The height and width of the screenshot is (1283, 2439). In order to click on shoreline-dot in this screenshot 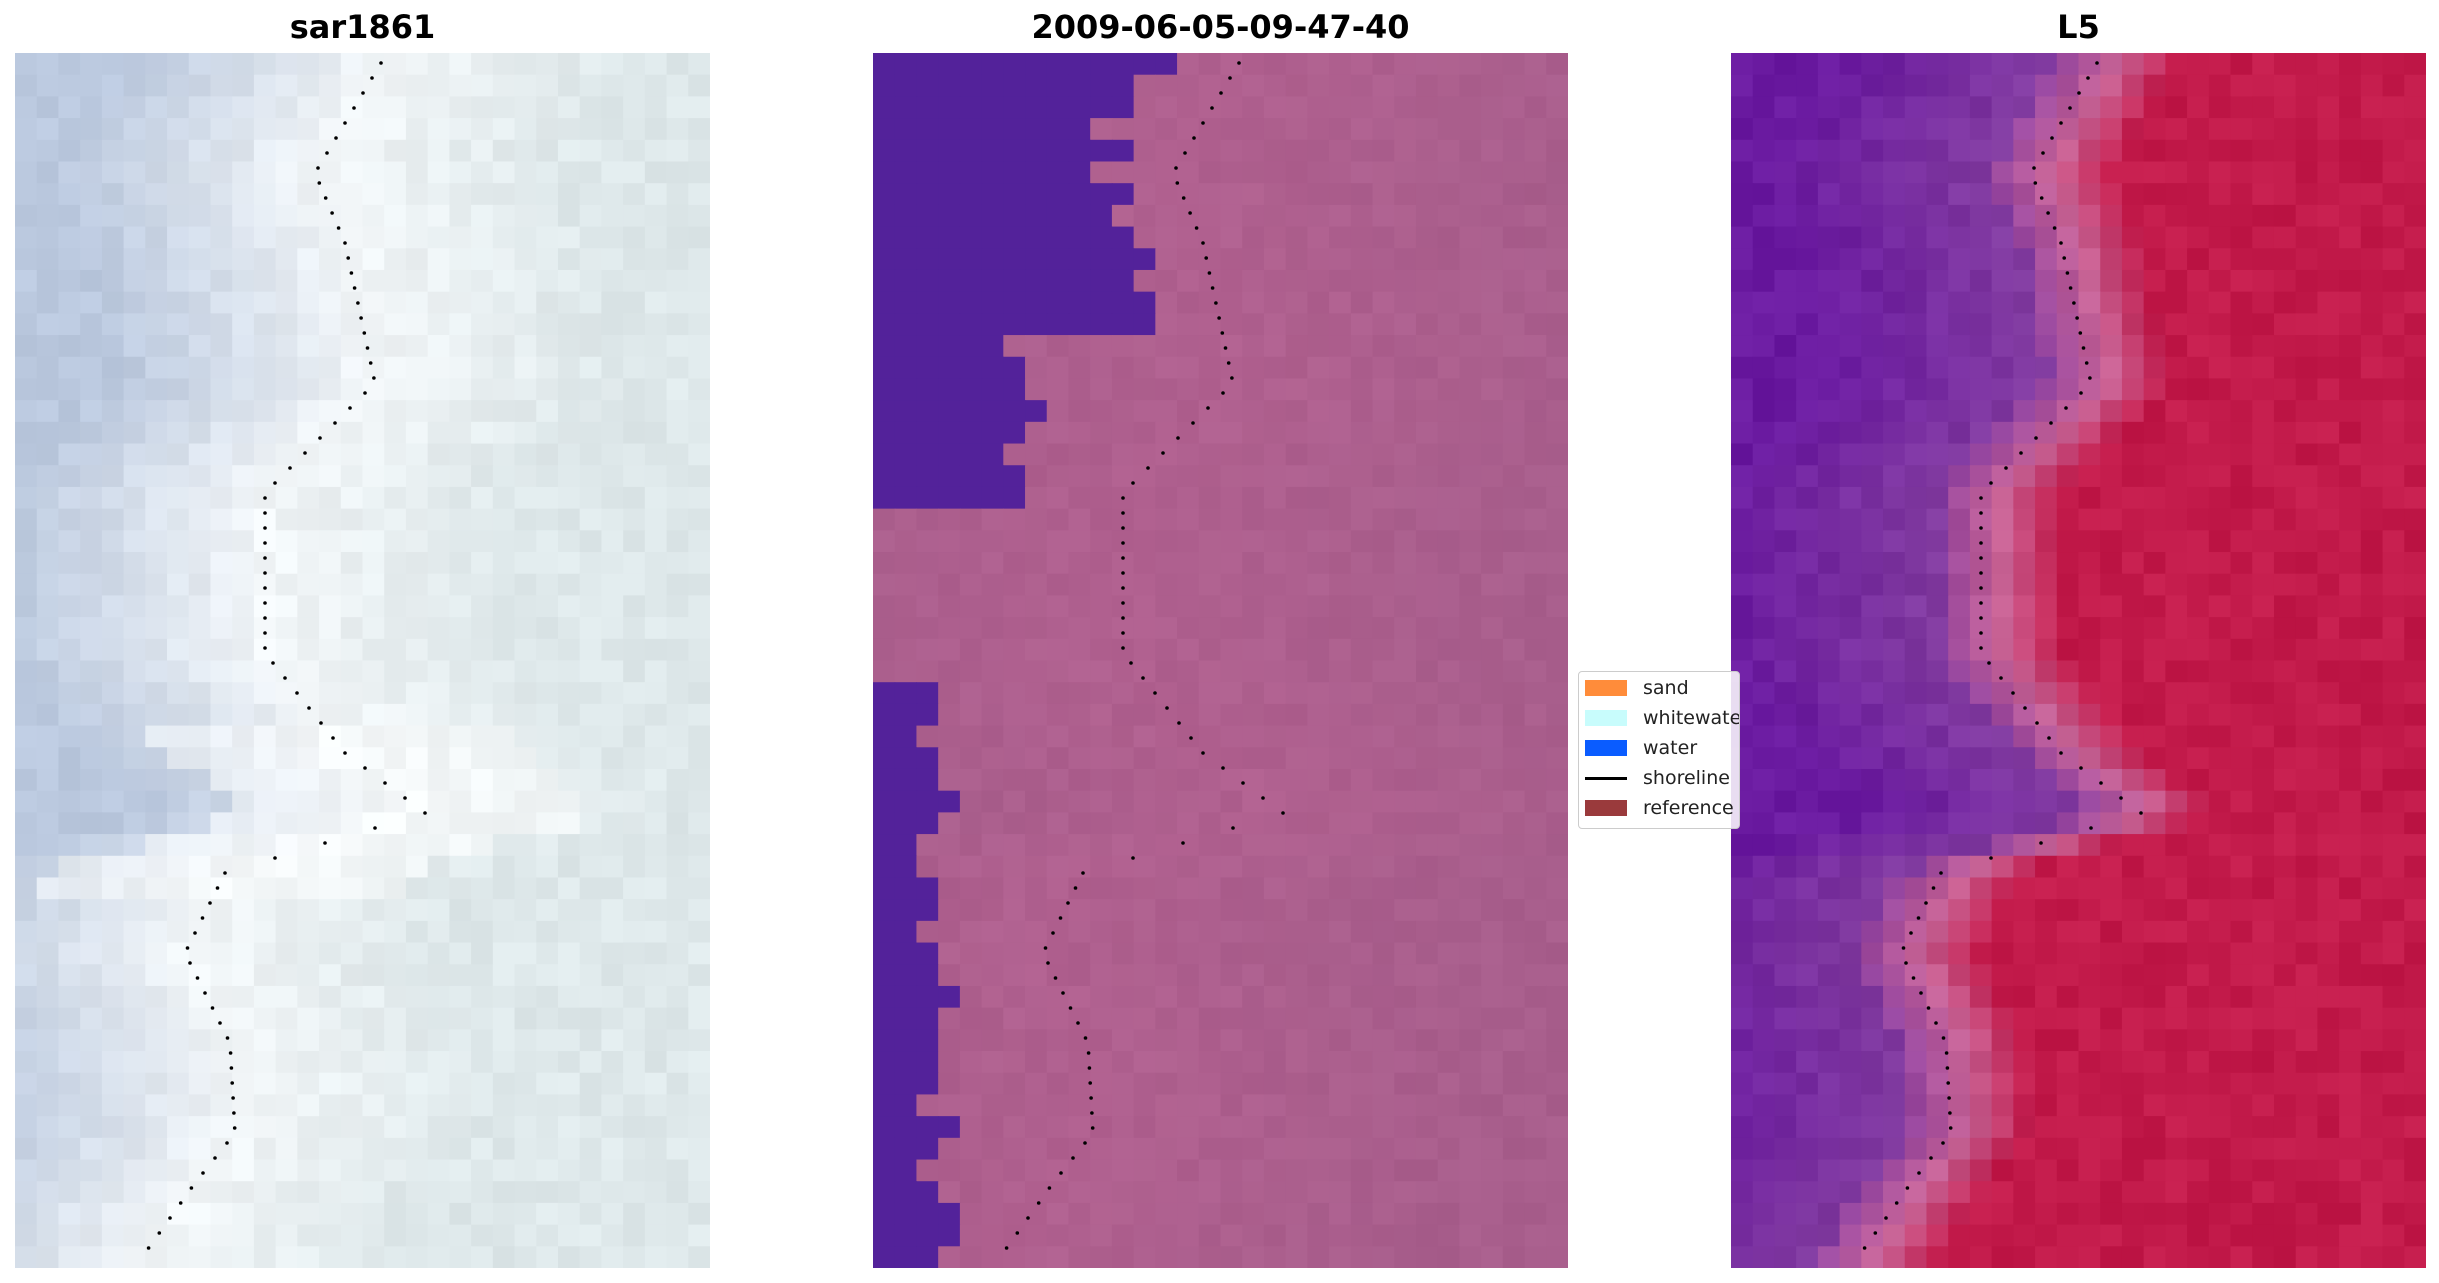, I will do `click(1148, 468)`.